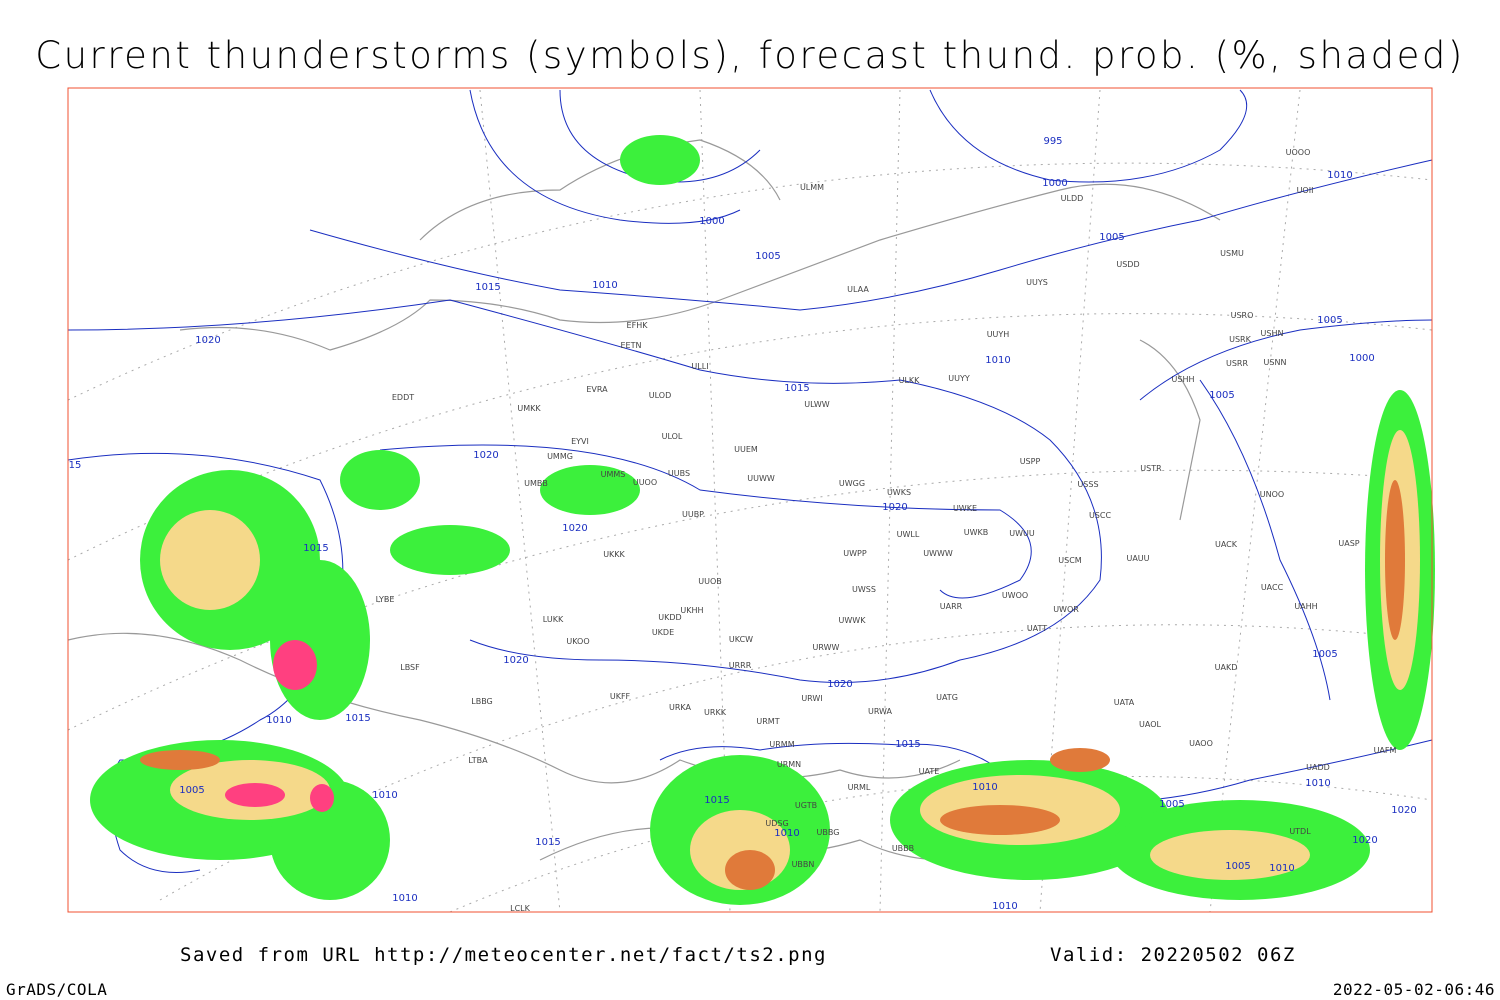 The image size is (1500, 1000). I want to click on station-label: UOII, so click(1305, 190).